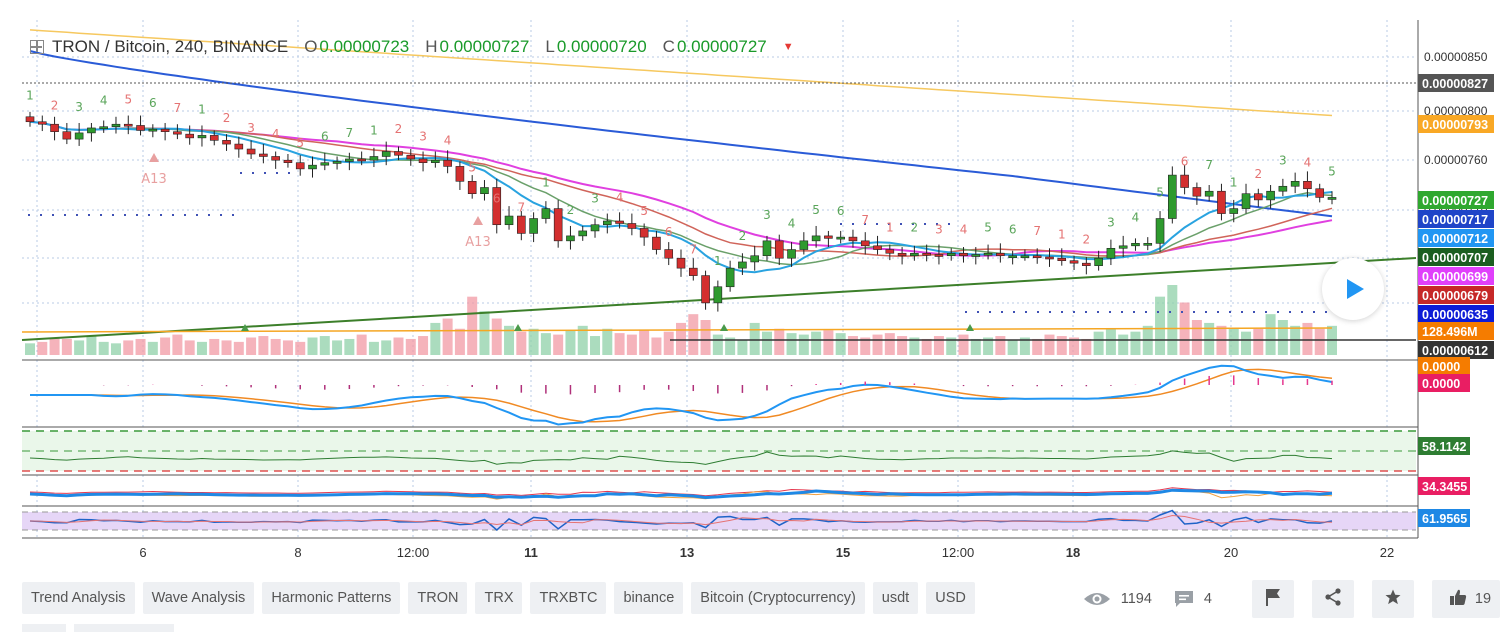  What do you see at coordinates (331, 598) in the screenshot?
I see `tag-chip: Harmonic Patterns` at bounding box center [331, 598].